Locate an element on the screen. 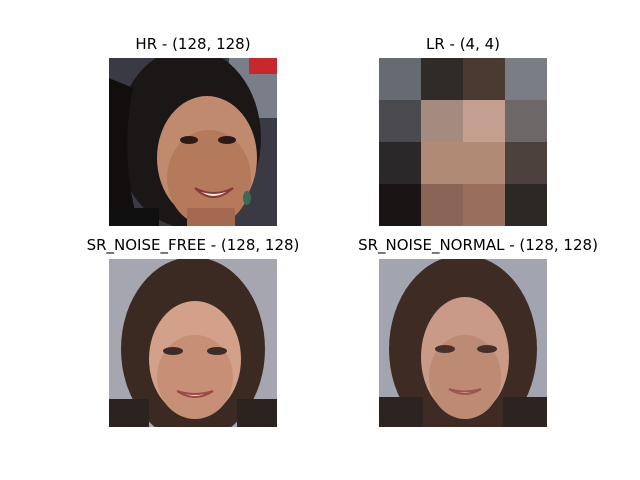  lr-face-image is located at coordinates (463, 142).